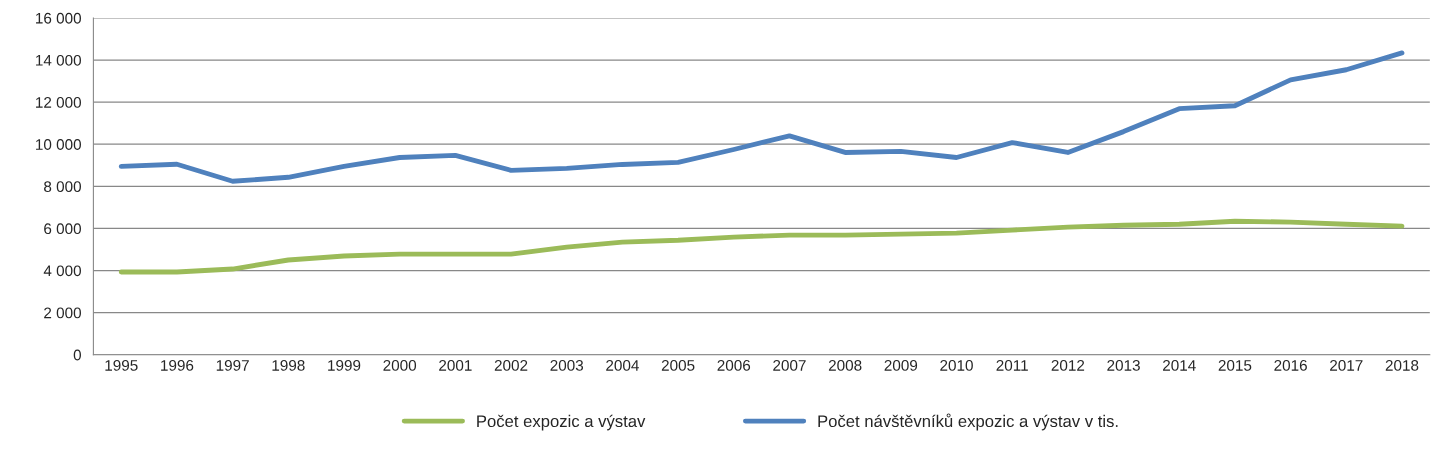 The height and width of the screenshot is (449, 1437). Describe the element at coordinates (59, 60) in the screenshot. I see `y-tick-label: 14 000` at that location.